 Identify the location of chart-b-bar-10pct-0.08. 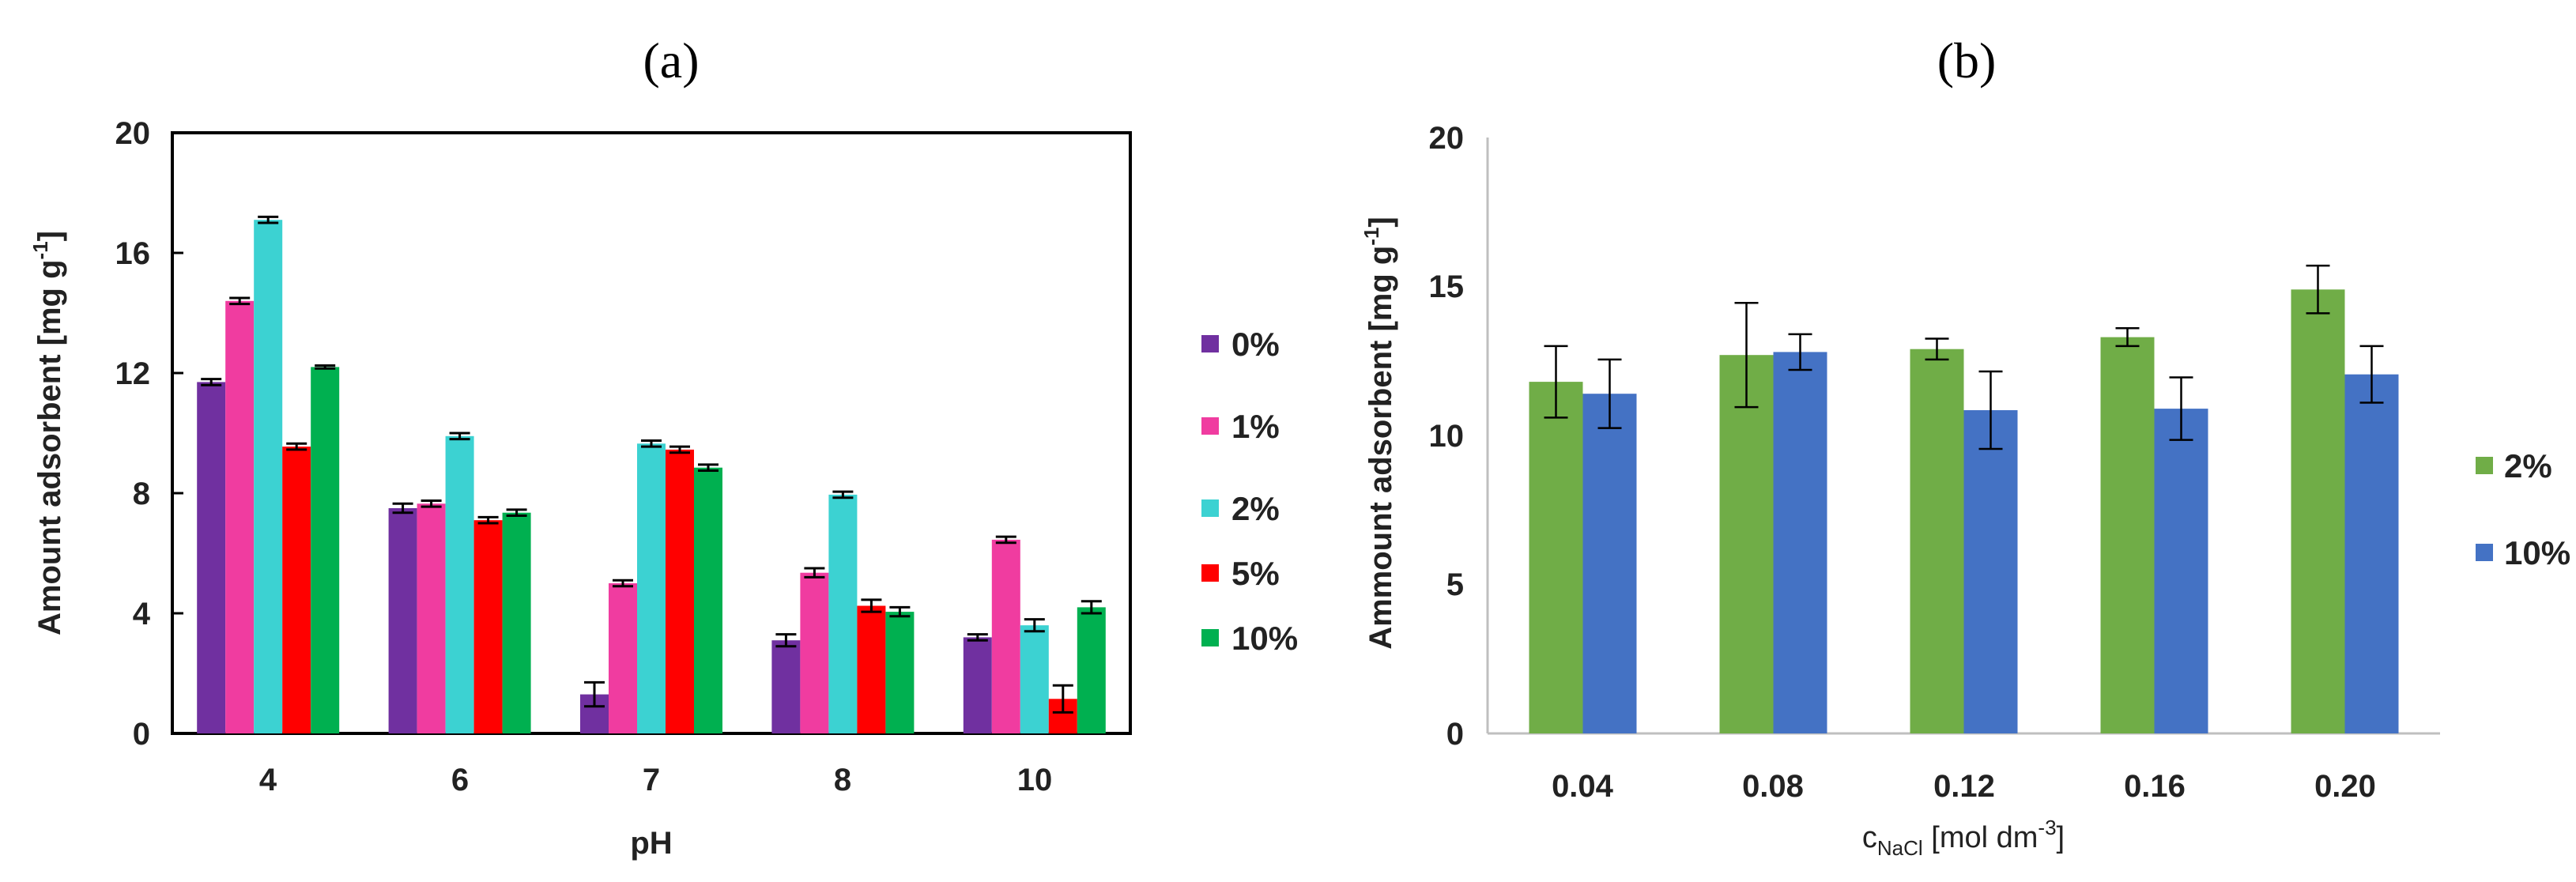
(1800, 542).